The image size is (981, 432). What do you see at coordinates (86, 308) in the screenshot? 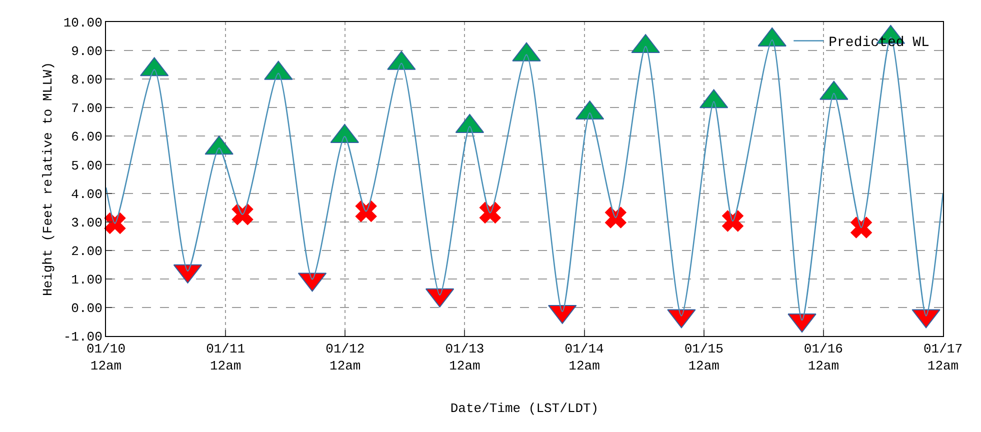
I see `y-tick-label: 0.00` at bounding box center [86, 308].